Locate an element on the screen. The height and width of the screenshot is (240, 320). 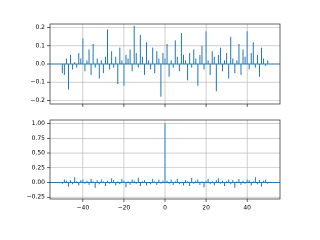
y-tick-label: 0.25 is located at coordinates (39, 167).